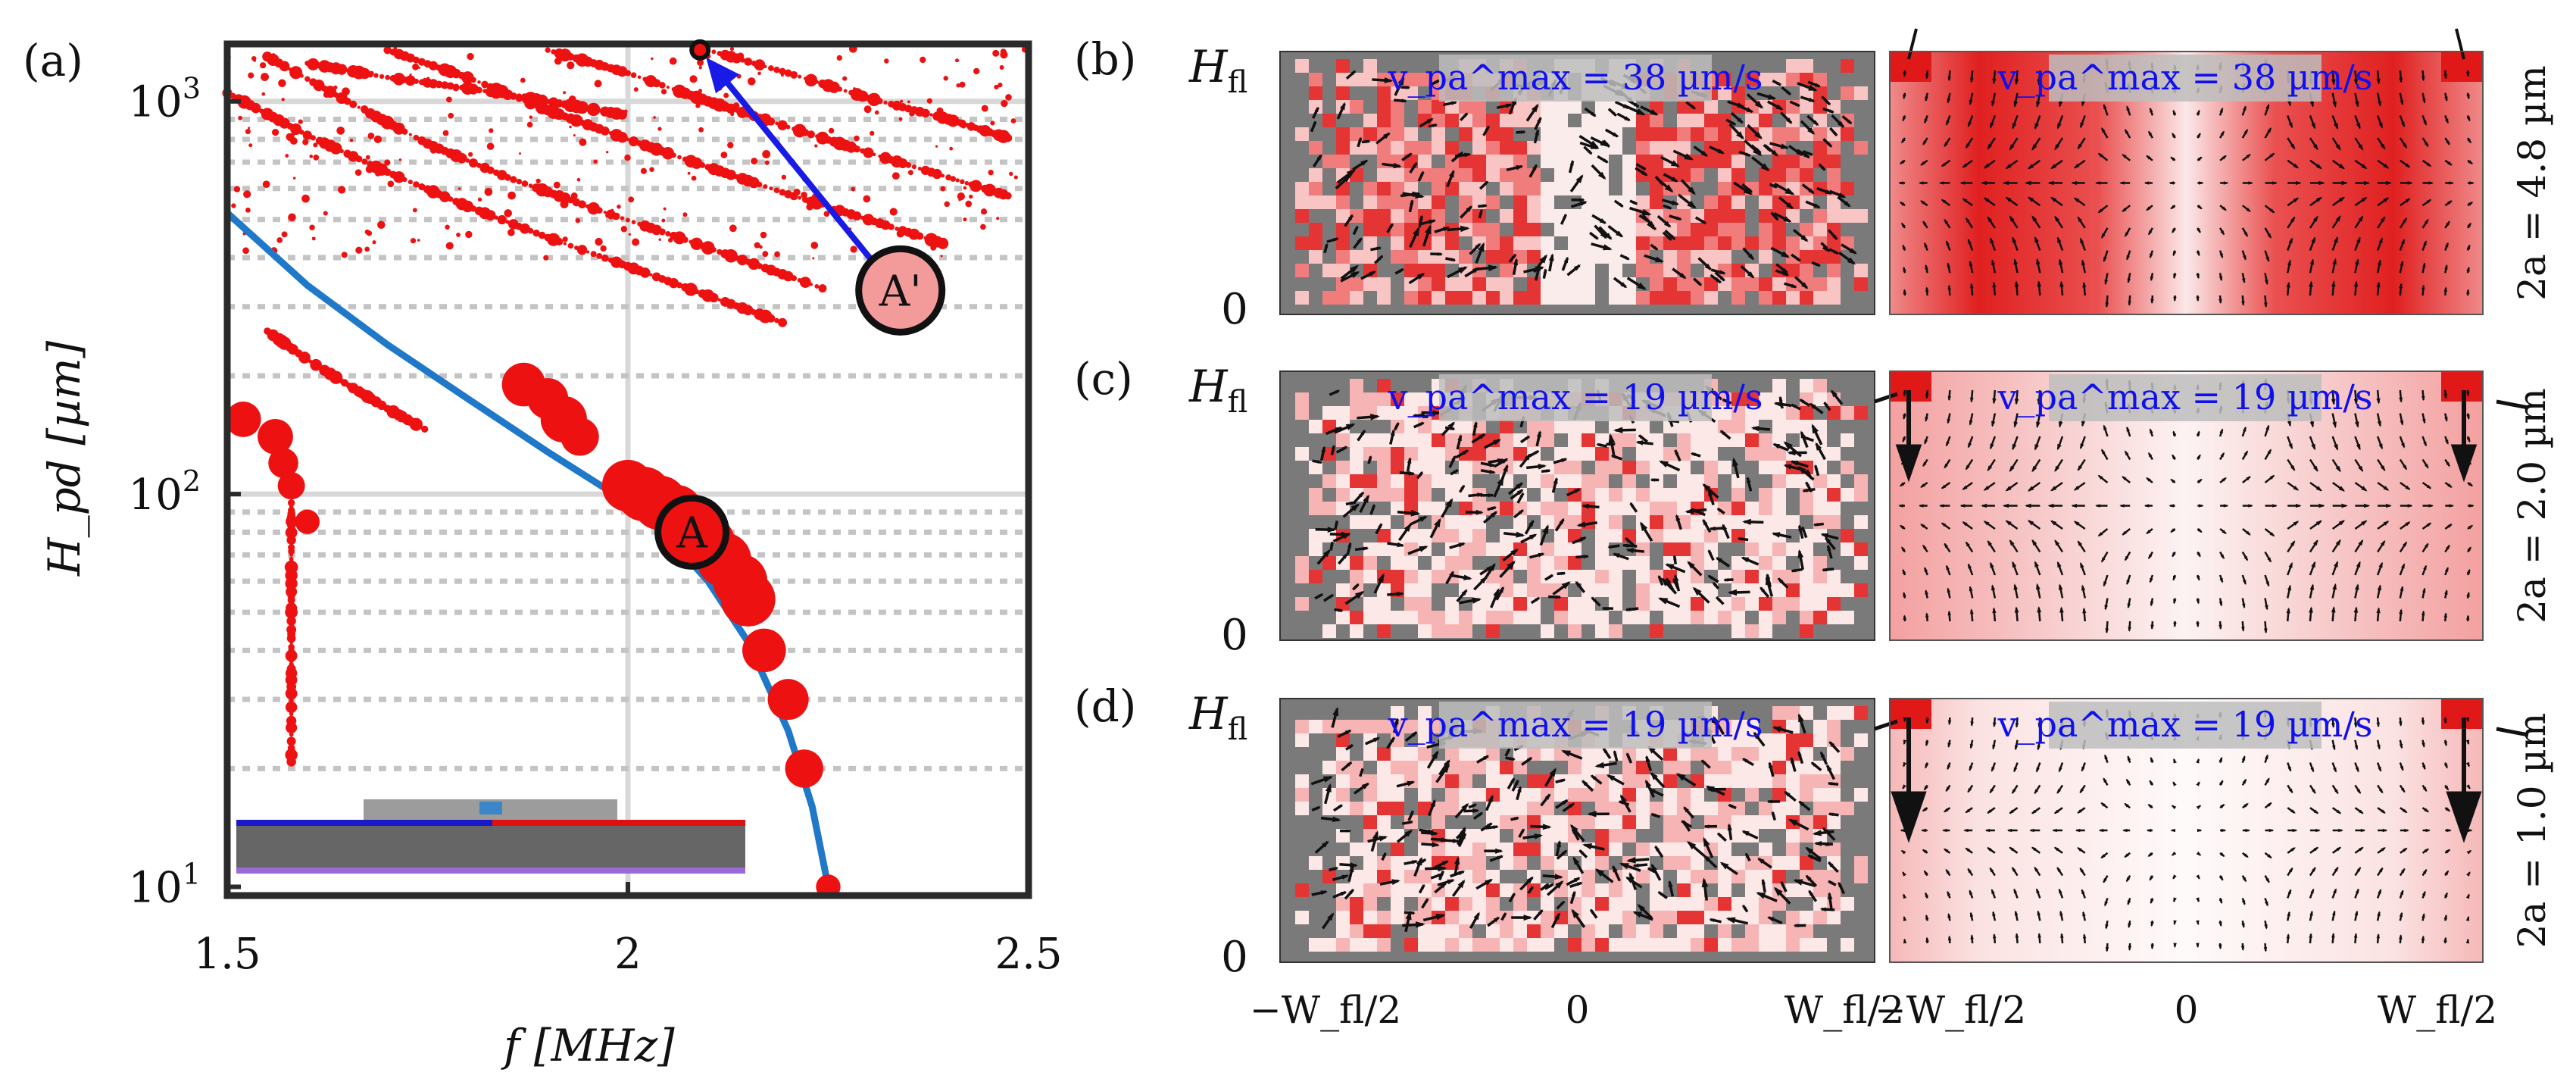 Image resolution: width=2576 pixels, height=1088 pixels. I want to click on label-box, so click(1576, 78).